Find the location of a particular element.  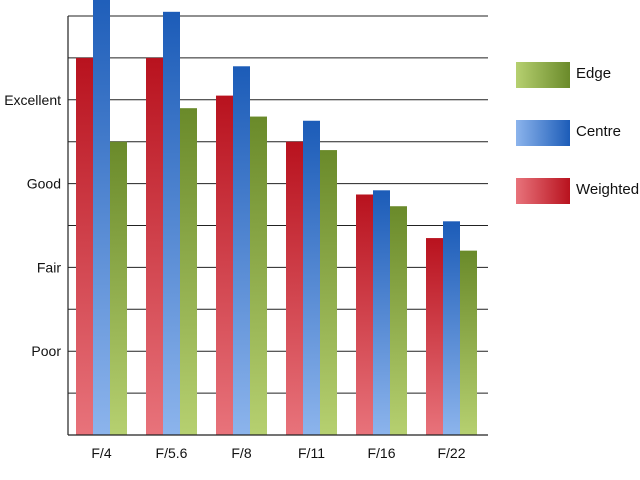

bar-centre-f11 is located at coordinates (311, 277).